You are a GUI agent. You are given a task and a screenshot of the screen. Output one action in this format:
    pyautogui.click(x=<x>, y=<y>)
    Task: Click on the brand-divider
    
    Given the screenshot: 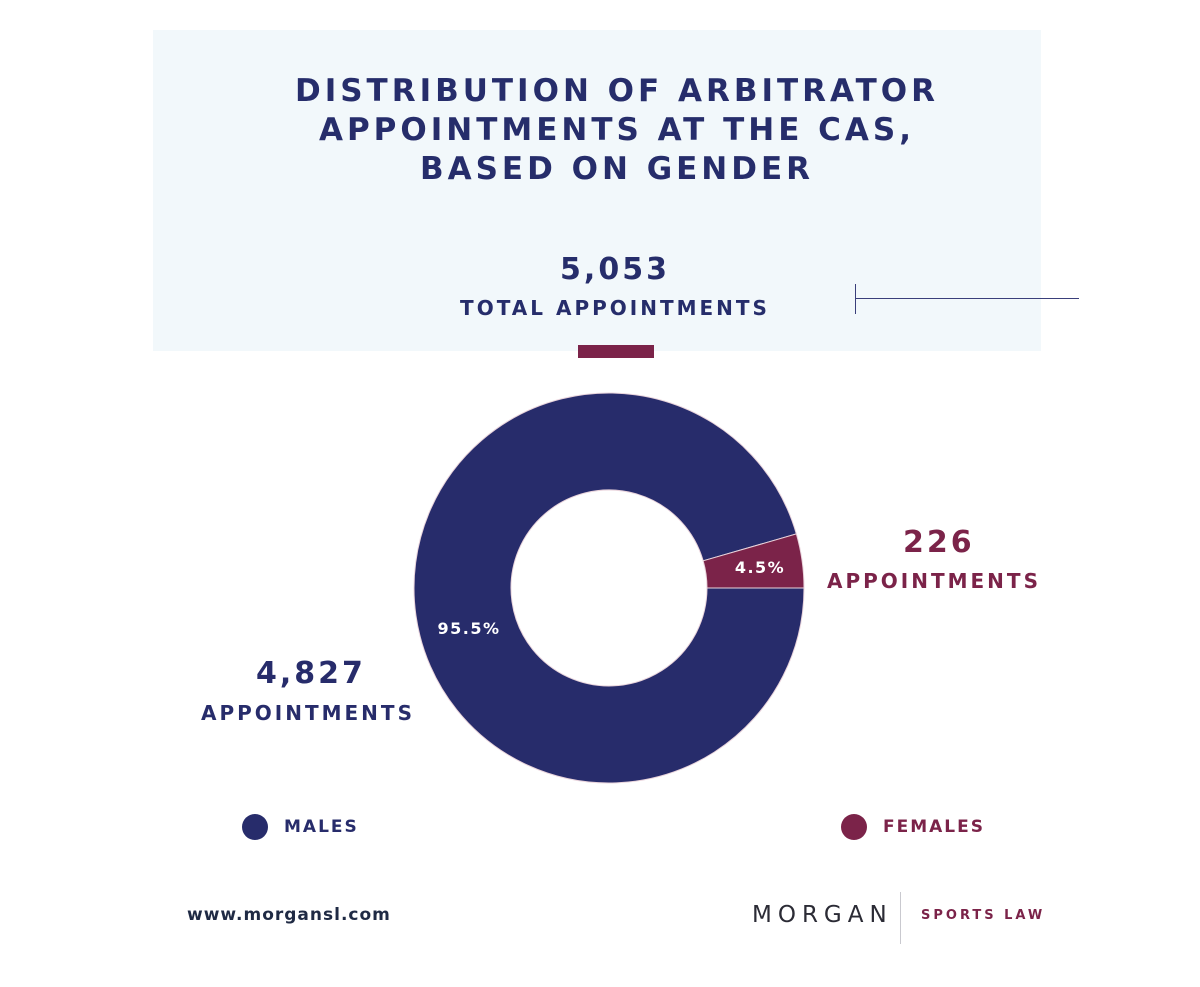 What is the action you would take?
    pyautogui.click(x=900, y=918)
    